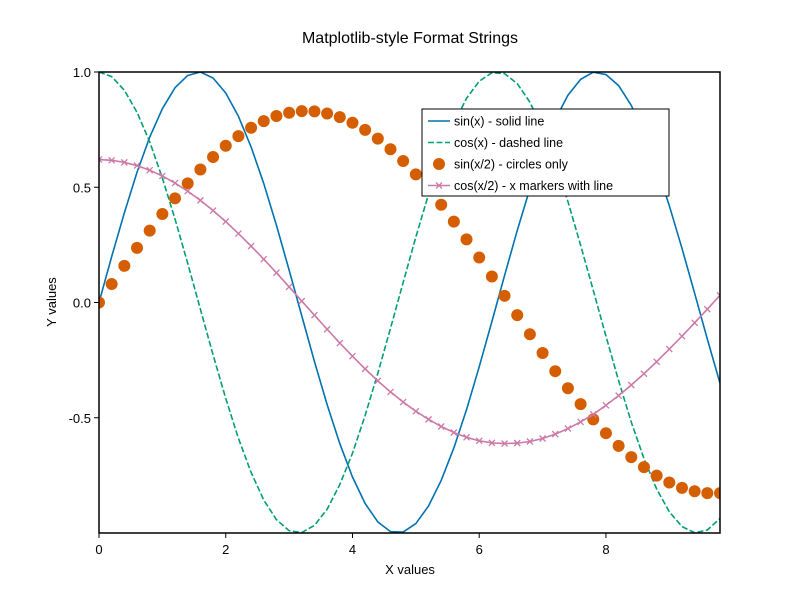  I want to click on legend-label: sin(x) - solid line, so click(499, 122).